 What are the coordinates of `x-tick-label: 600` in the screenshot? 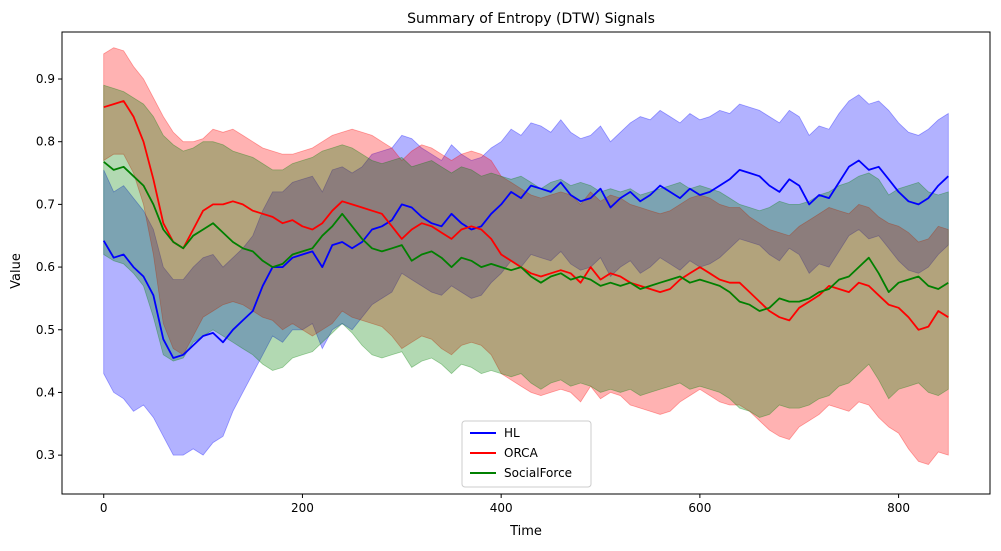 It's located at (699, 508).